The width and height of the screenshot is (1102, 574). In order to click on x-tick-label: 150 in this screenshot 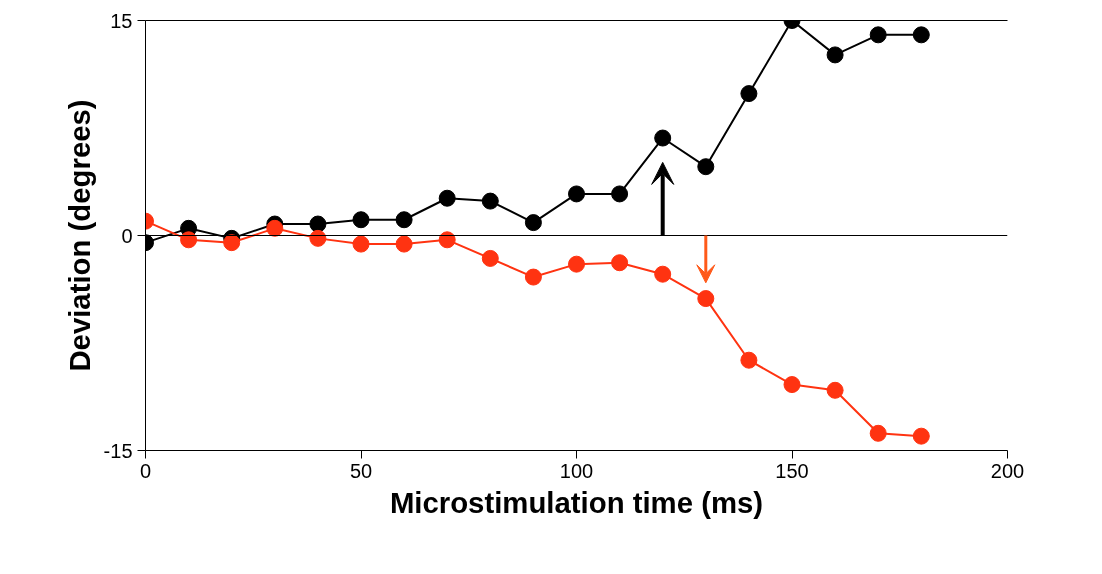, I will do `click(792, 470)`.